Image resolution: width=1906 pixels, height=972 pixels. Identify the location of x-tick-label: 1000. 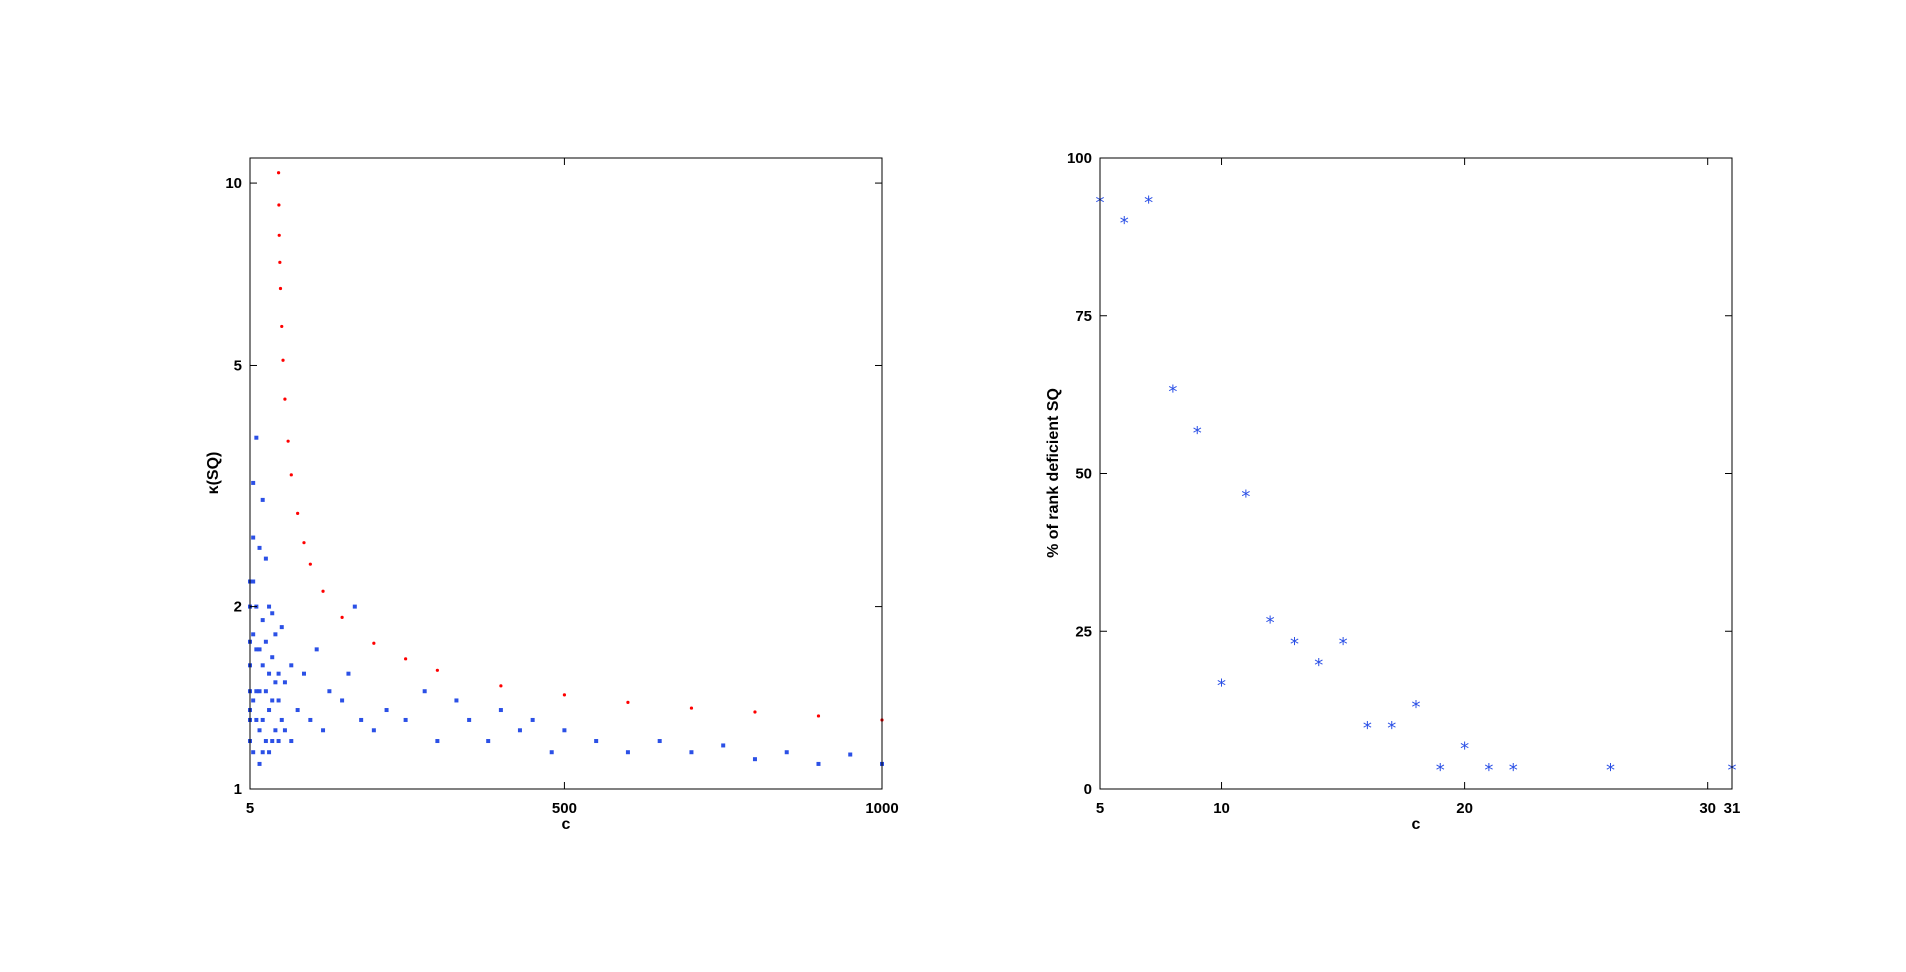
(881, 808).